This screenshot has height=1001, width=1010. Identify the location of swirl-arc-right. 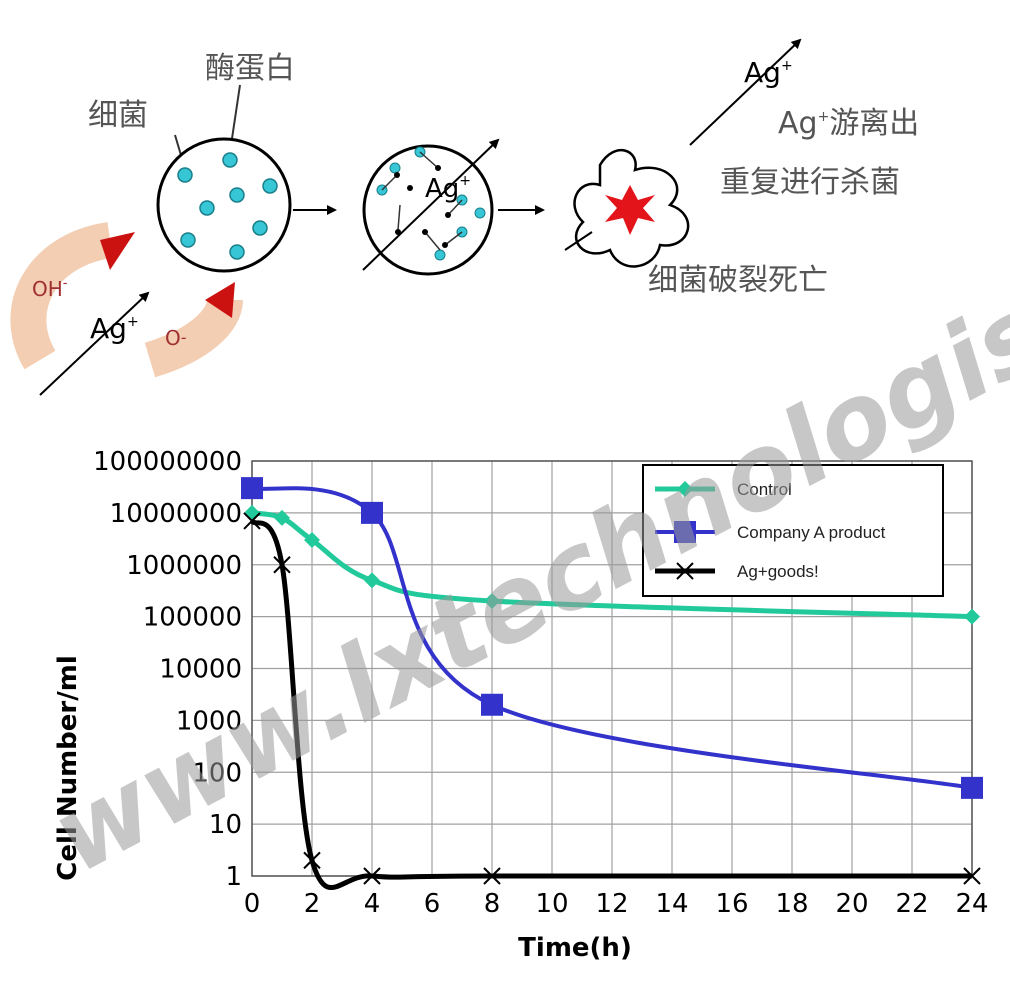
(193, 338).